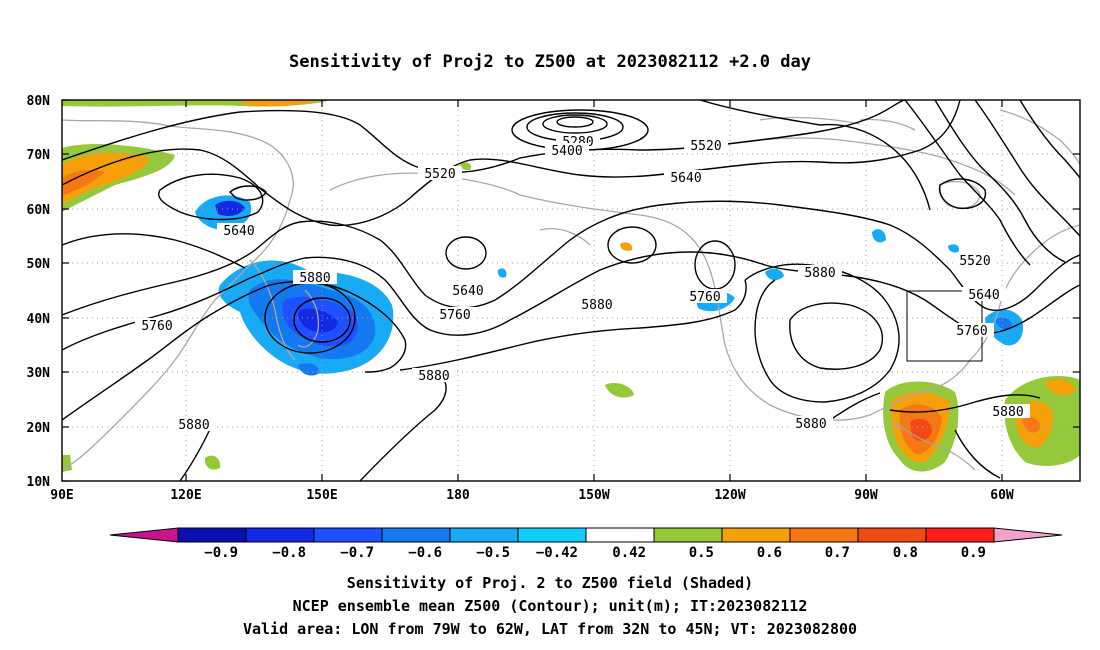  What do you see at coordinates (729, 495) in the screenshot?
I see `lon-label: 120W` at bounding box center [729, 495].